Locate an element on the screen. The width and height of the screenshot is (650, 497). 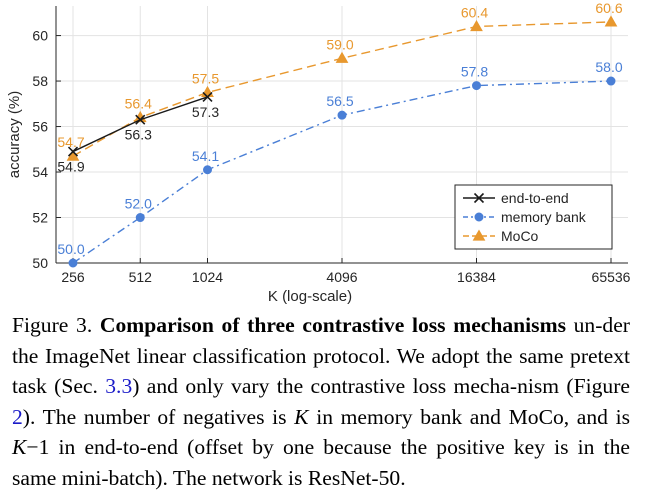
y-tick-label: 58 is located at coordinates (40, 81).